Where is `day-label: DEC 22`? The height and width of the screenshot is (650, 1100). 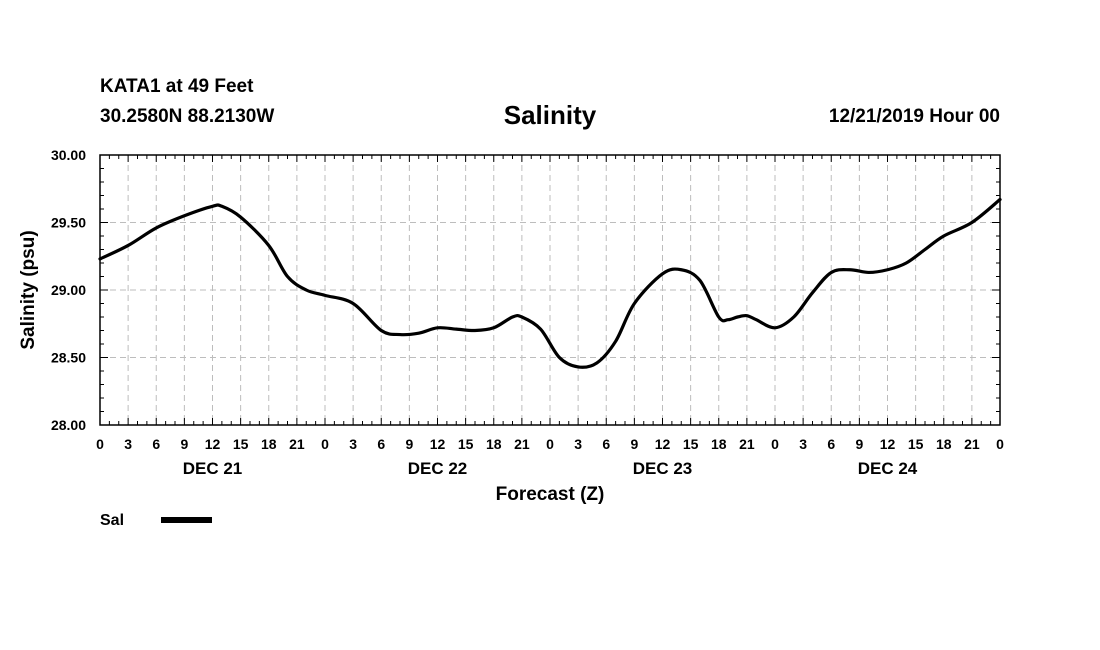 day-label: DEC 22 is located at coordinates (438, 468).